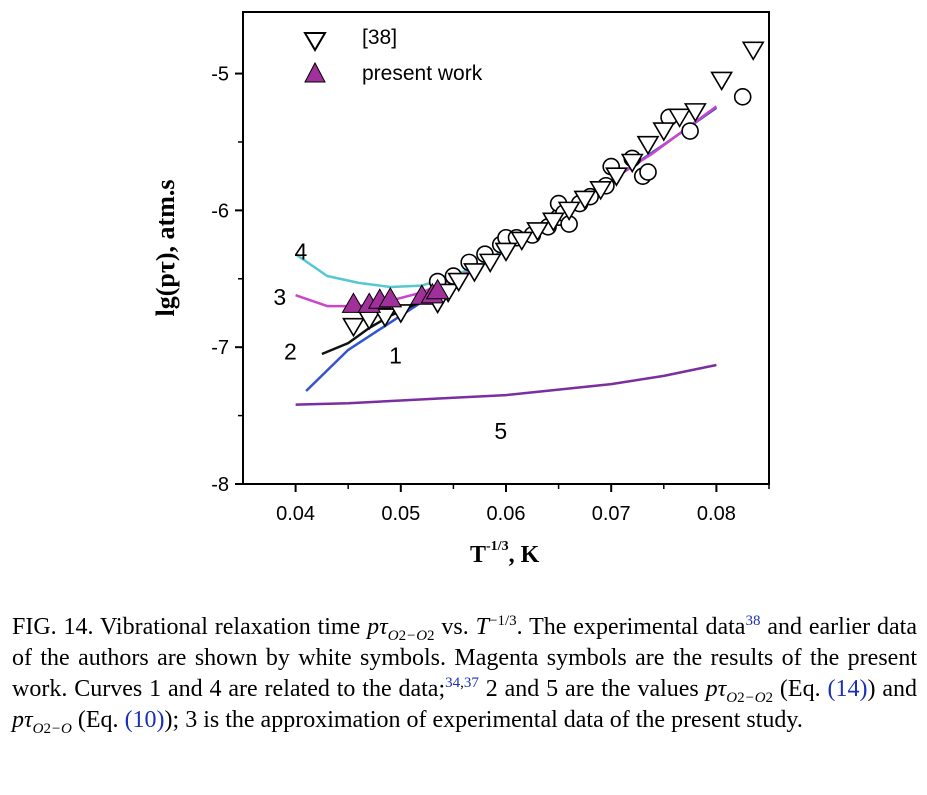  What do you see at coordinates (400, 514) in the screenshot?
I see `x-tick-label: 0.05` at bounding box center [400, 514].